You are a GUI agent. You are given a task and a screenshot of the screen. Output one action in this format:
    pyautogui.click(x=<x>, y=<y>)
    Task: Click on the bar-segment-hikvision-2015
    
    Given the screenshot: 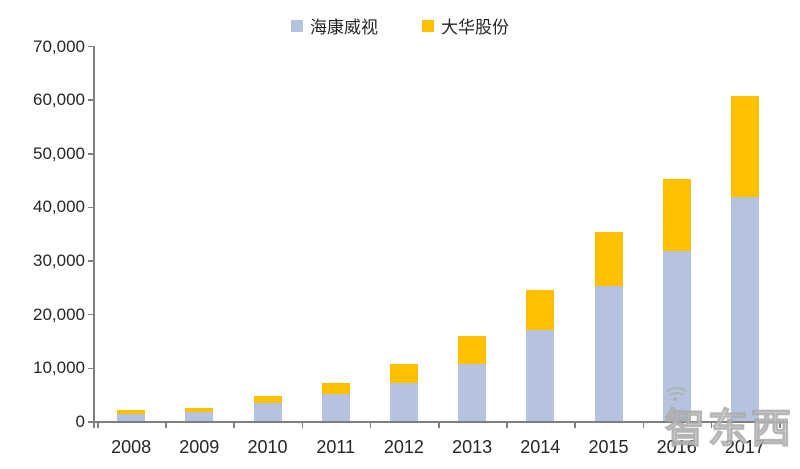 What is the action you would take?
    pyautogui.click(x=608, y=354)
    